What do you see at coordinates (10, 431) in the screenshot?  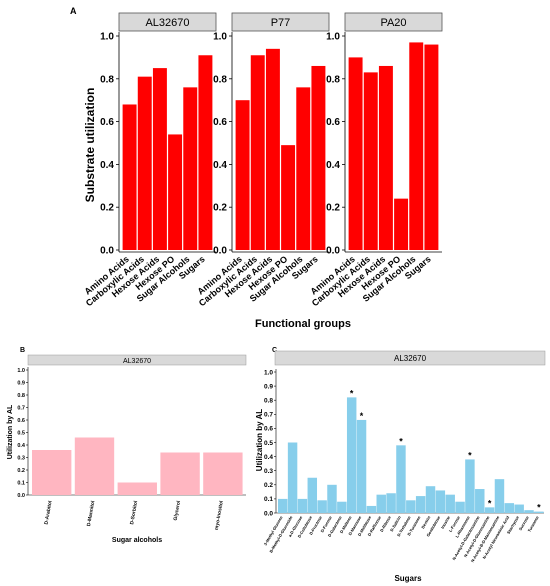 I see `panel-b-ylabel: Utilization by AL` at bounding box center [10, 431].